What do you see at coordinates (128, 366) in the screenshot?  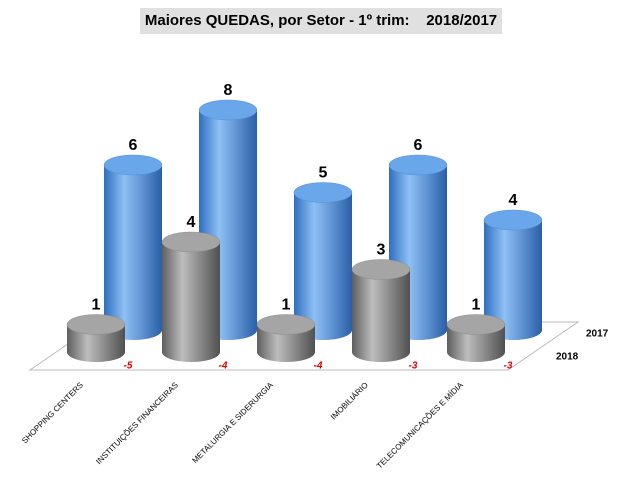 I see `difference-label: -5` at bounding box center [128, 366].